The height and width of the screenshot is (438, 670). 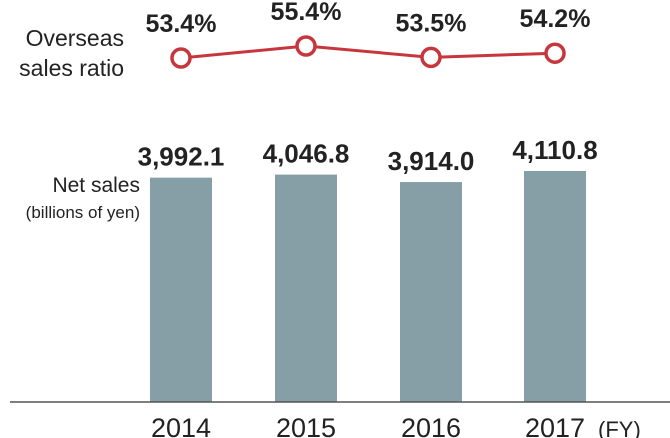 What do you see at coordinates (431, 57) in the screenshot?
I see `line-point-2016` at bounding box center [431, 57].